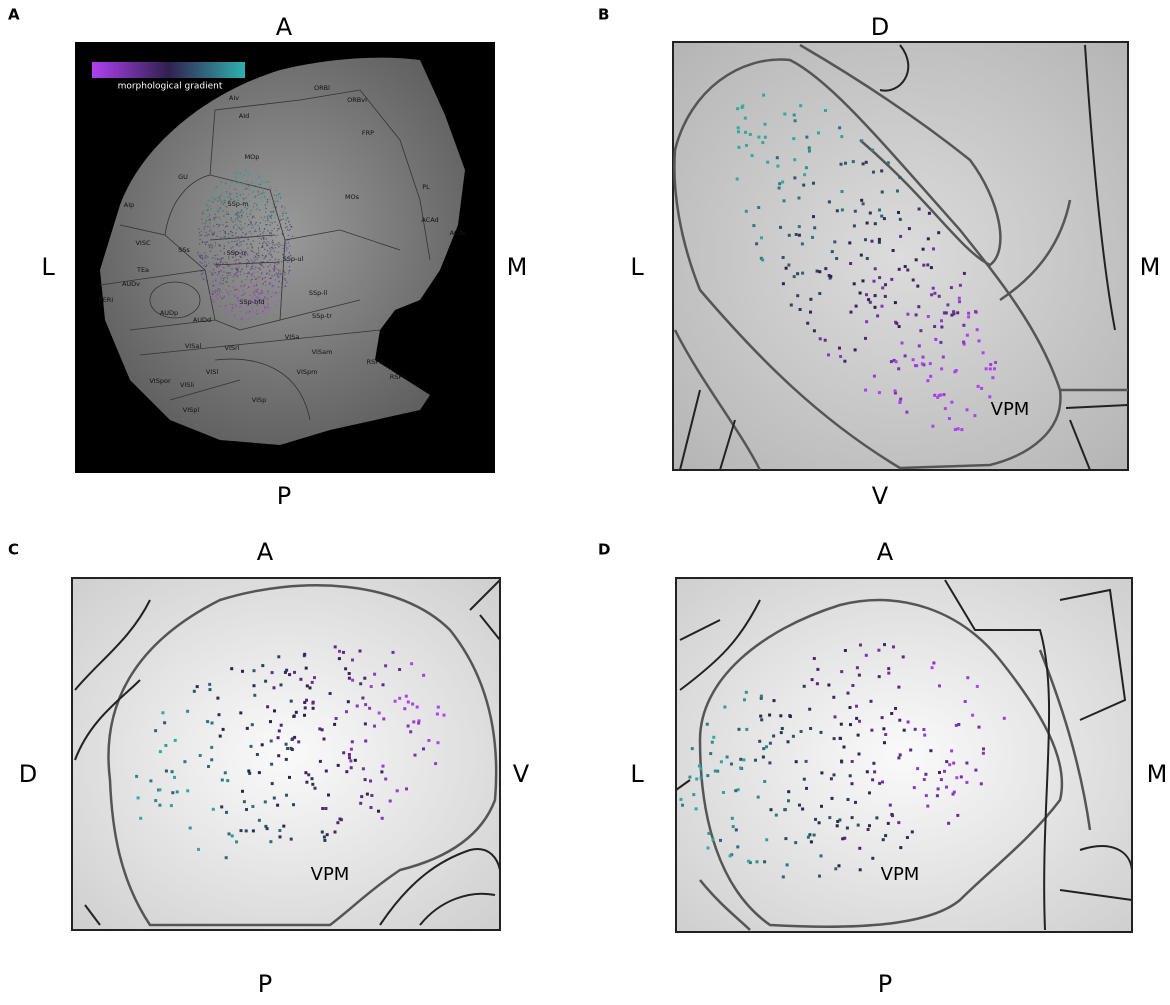 Image resolution: width=1170 pixels, height=1005 pixels. What do you see at coordinates (1150, 267) in the screenshot?
I see `orientation-label: M` at bounding box center [1150, 267].